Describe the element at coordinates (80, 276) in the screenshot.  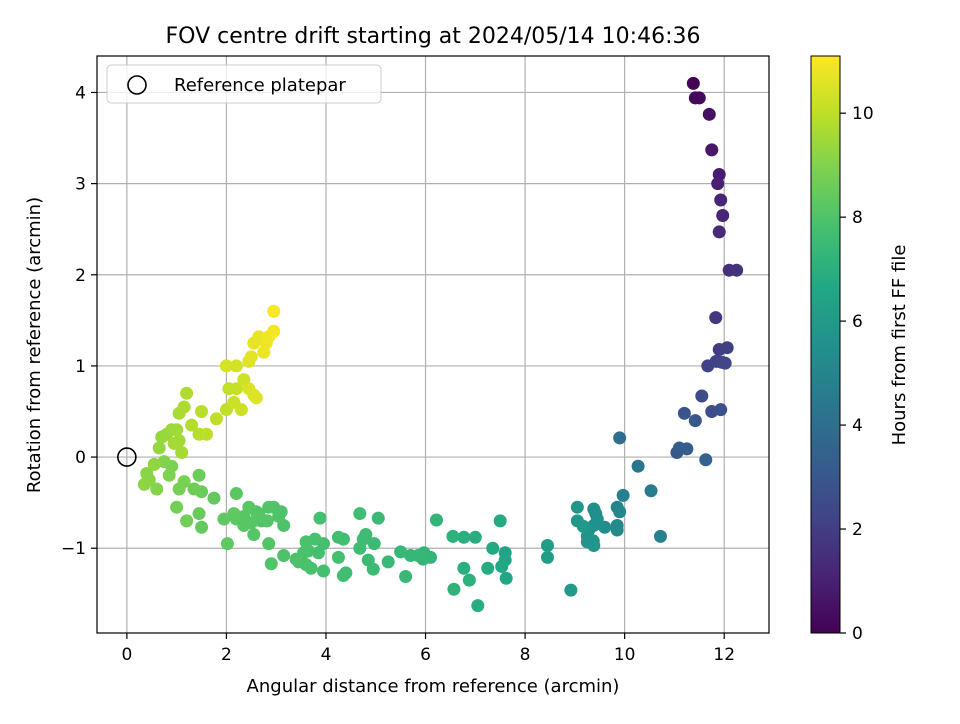
I see `y-tick-label: 2` at that location.